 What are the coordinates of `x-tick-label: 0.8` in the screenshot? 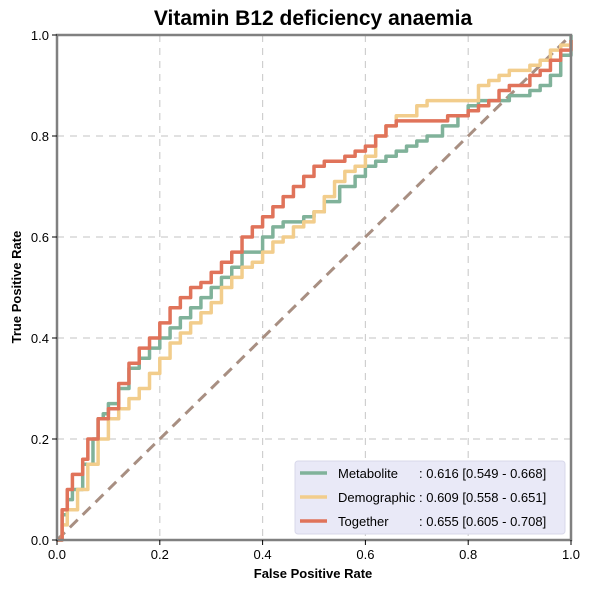 It's located at (468, 554).